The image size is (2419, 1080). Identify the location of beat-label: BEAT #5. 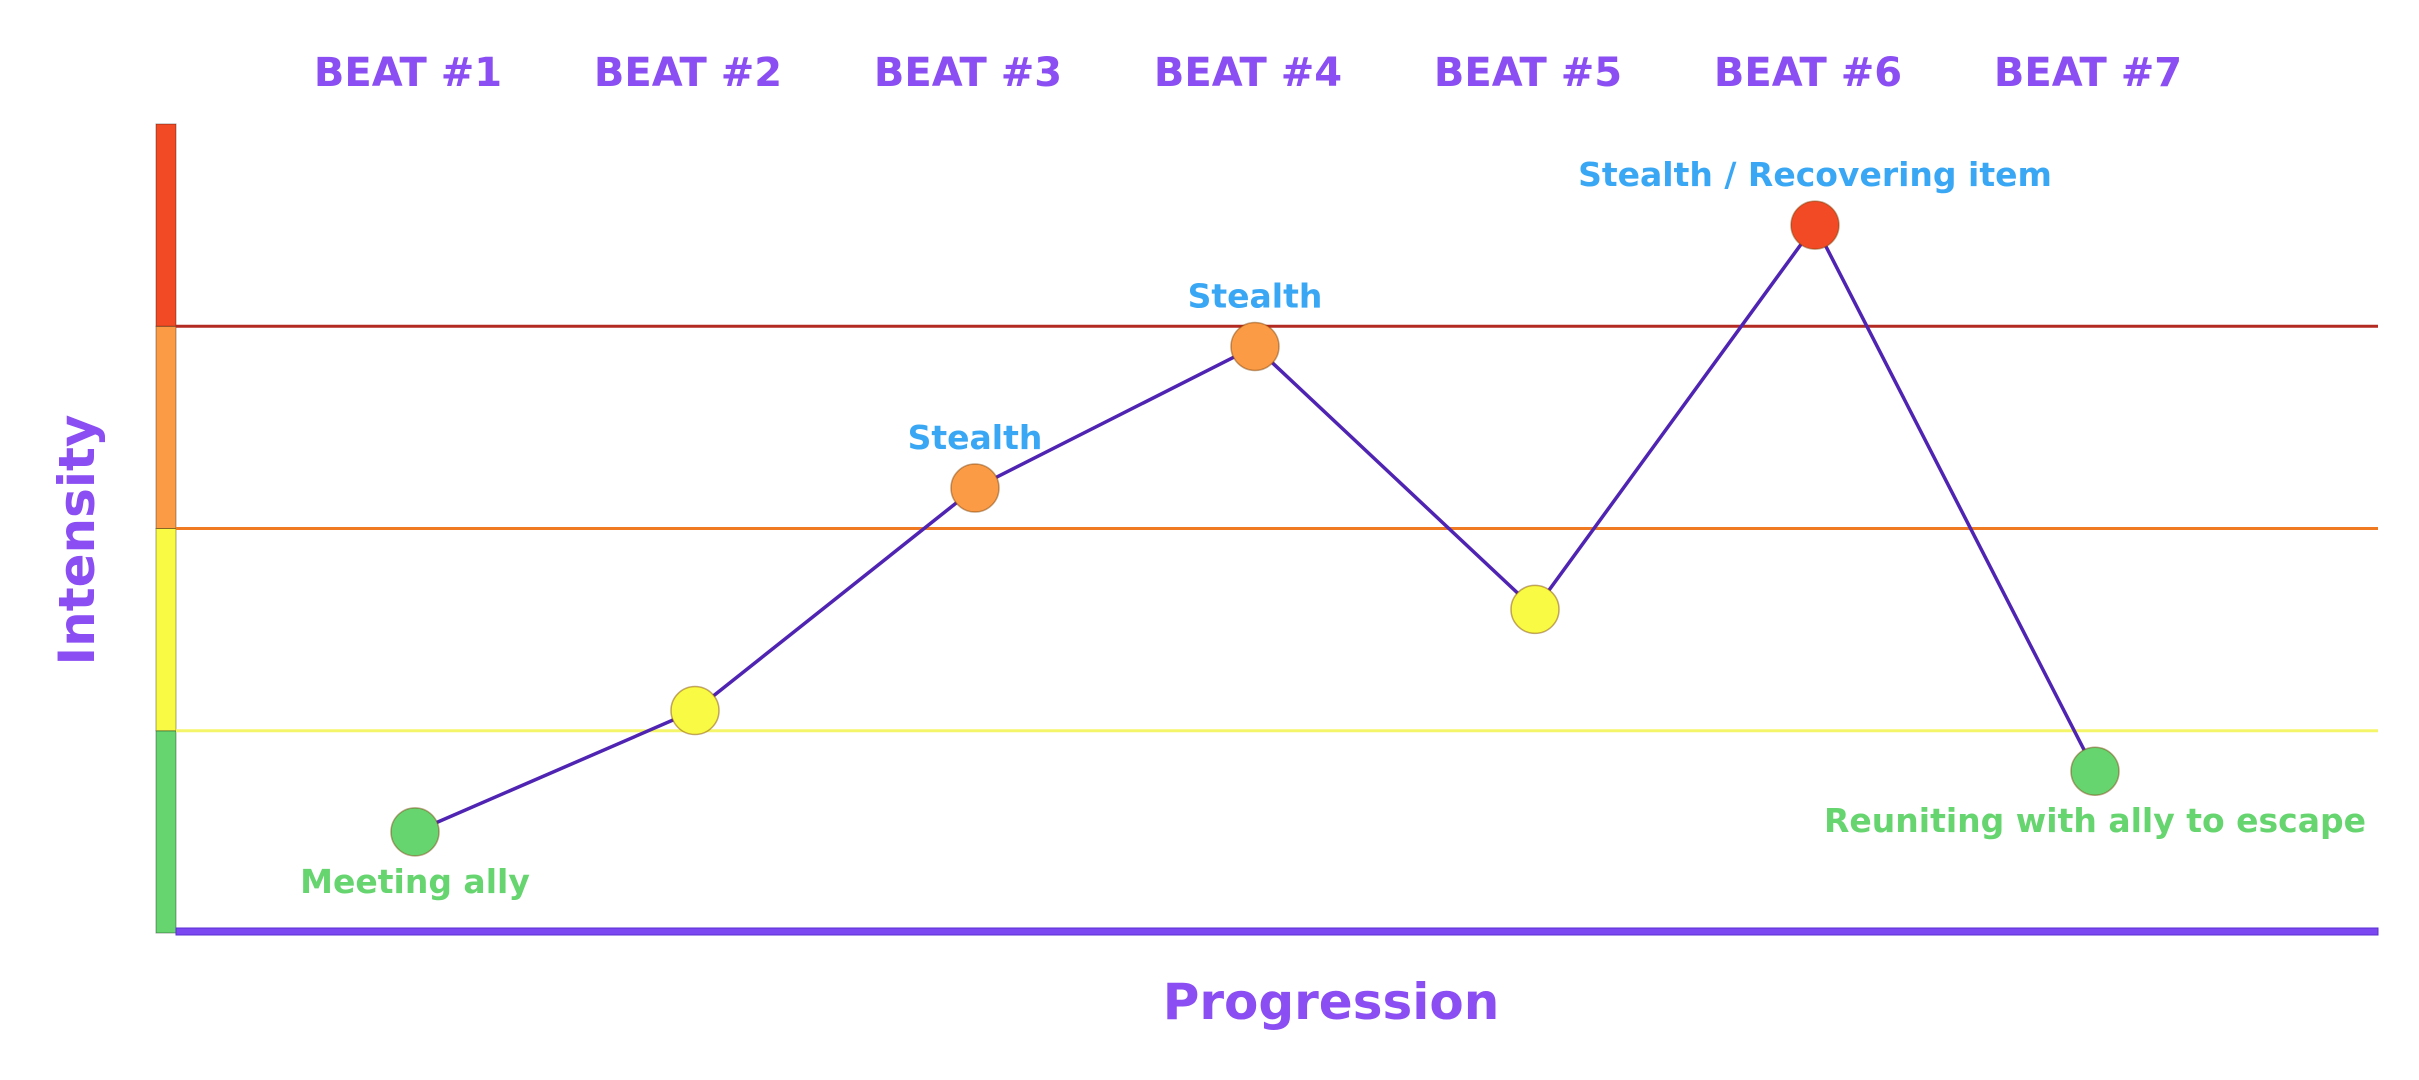
(1528, 73).